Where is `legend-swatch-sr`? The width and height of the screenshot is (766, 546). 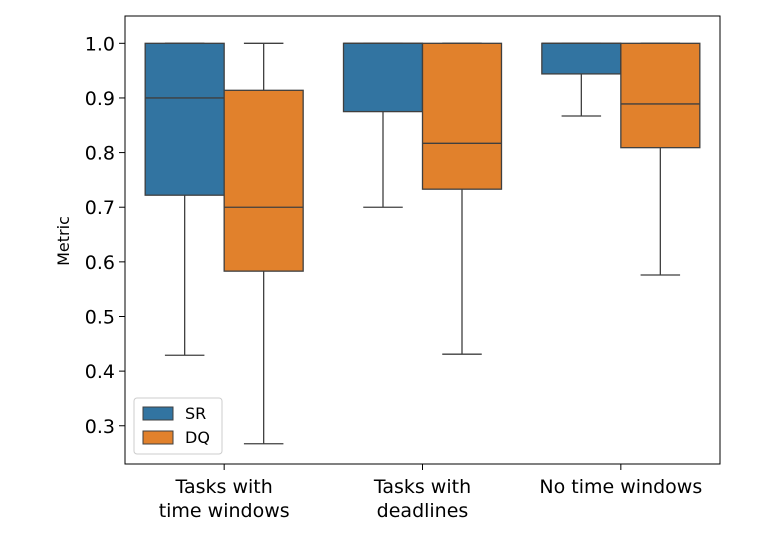 legend-swatch-sr is located at coordinates (158, 413).